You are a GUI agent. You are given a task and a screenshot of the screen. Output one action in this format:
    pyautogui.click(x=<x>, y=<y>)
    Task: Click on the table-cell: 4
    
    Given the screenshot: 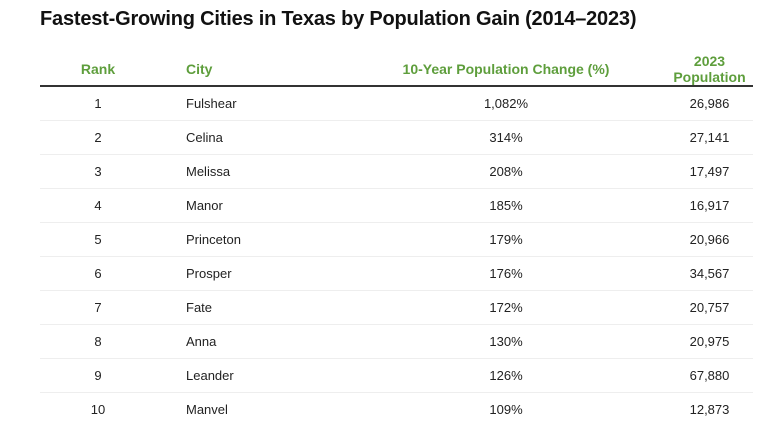 What is the action you would take?
    pyautogui.click(x=98, y=205)
    